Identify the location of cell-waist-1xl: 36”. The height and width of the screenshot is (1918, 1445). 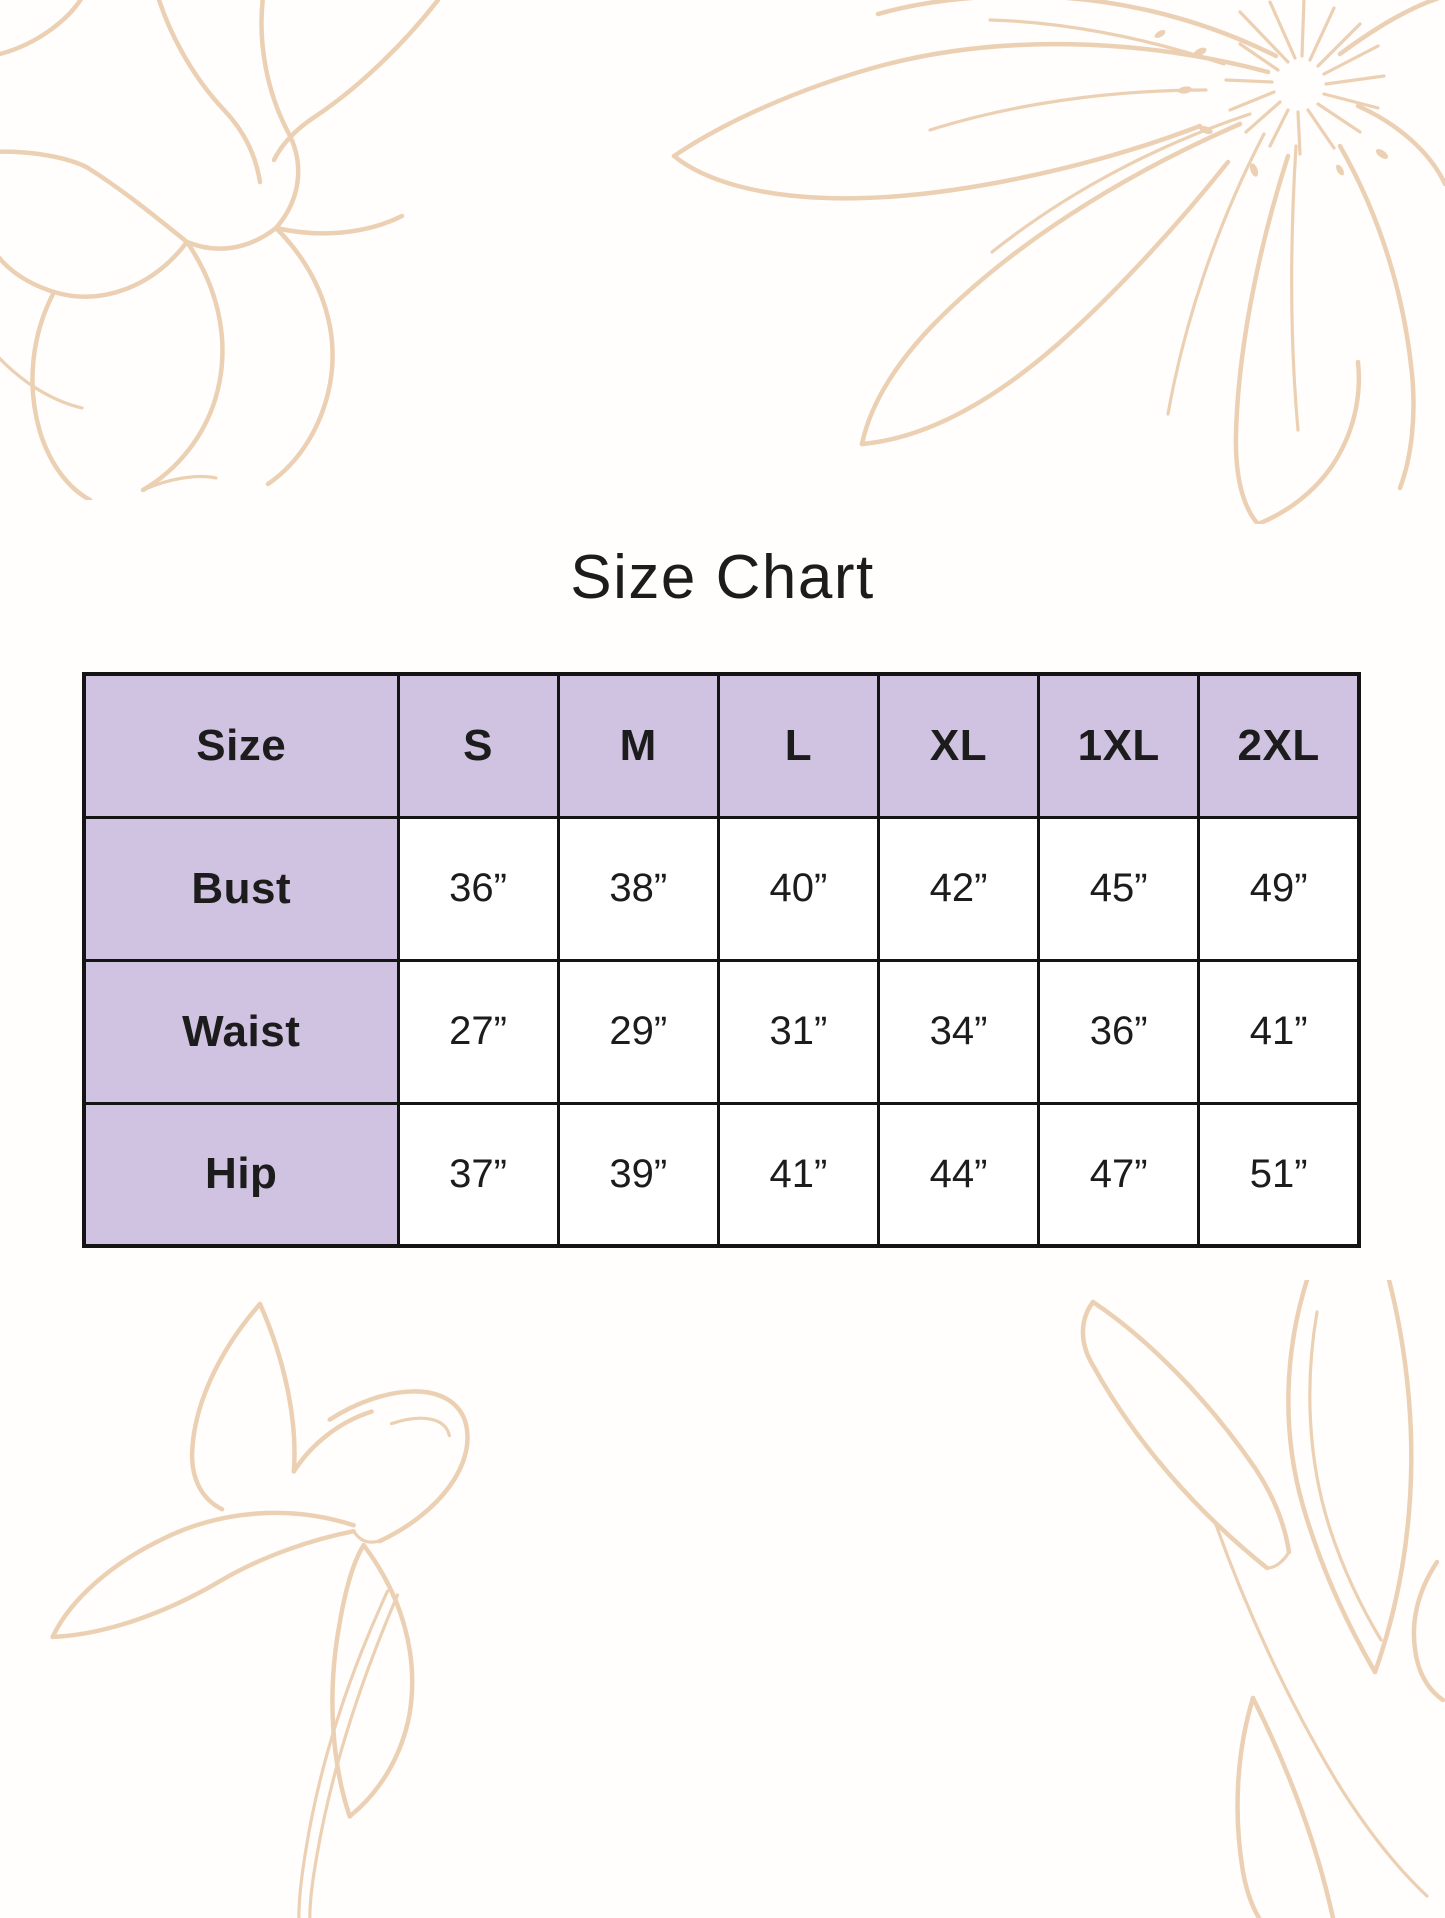
(1119, 1031).